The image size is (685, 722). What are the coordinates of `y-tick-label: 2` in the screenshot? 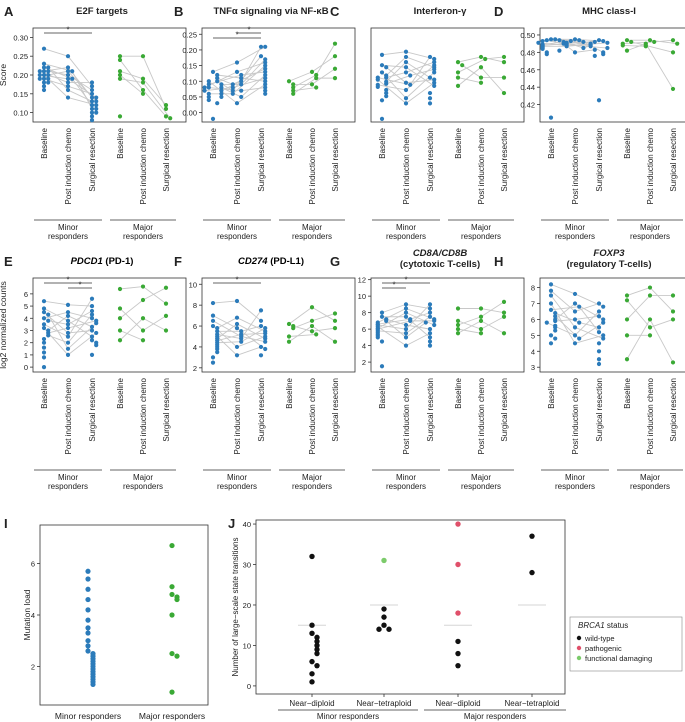 It's located at (364, 362).